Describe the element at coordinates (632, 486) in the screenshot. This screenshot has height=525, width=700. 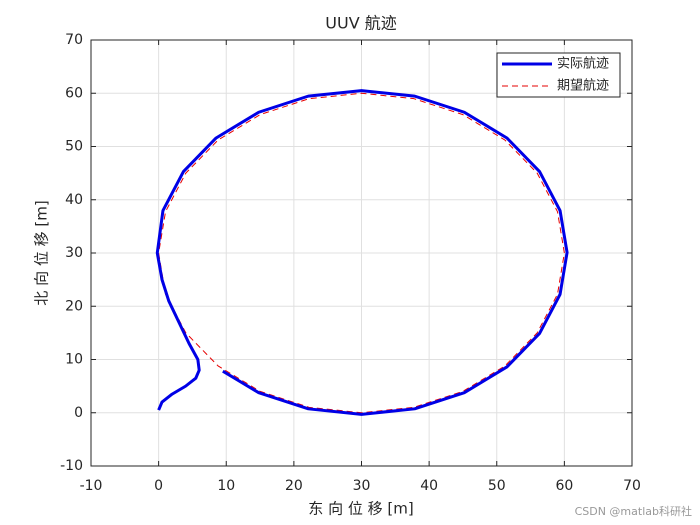
I see `x-tick-label: 70` at that location.